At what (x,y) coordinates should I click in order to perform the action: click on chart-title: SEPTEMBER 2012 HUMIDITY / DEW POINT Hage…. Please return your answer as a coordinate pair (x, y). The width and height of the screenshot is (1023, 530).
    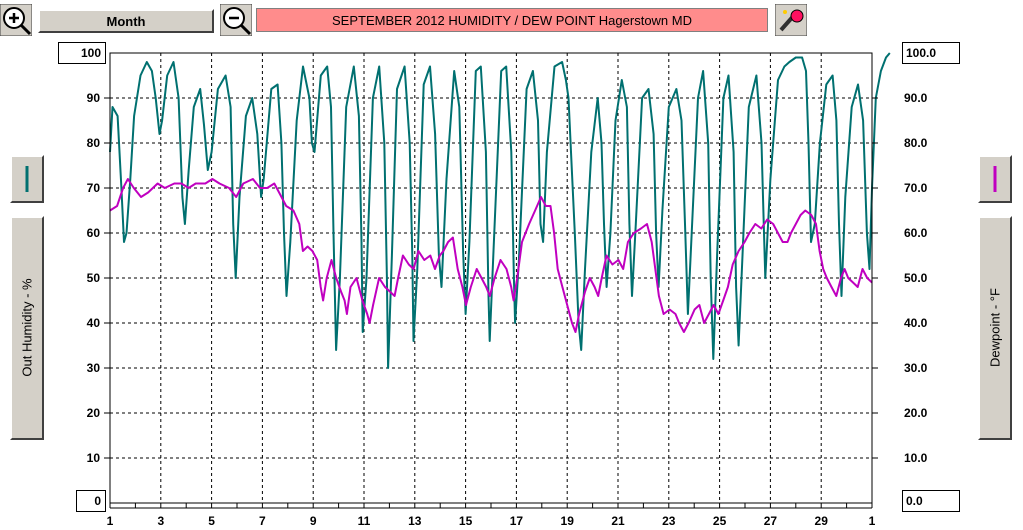
    Looking at the image, I should click on (512, 20).